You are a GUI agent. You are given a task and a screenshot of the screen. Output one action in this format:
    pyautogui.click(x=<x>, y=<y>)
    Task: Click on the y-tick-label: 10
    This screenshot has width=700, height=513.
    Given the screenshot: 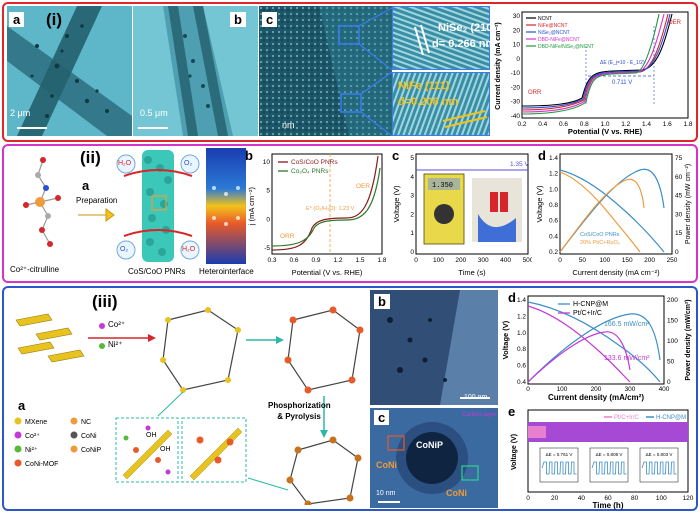 What is the action you would take?
    pyautogui.click(x=267, y=162)
    